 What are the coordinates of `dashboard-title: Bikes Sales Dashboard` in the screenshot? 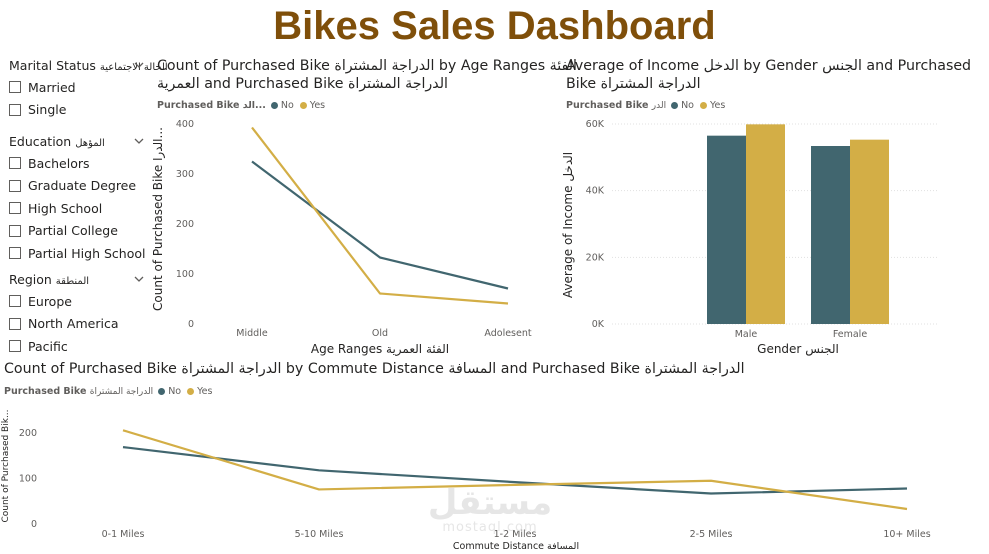 It's located at (494, 26).